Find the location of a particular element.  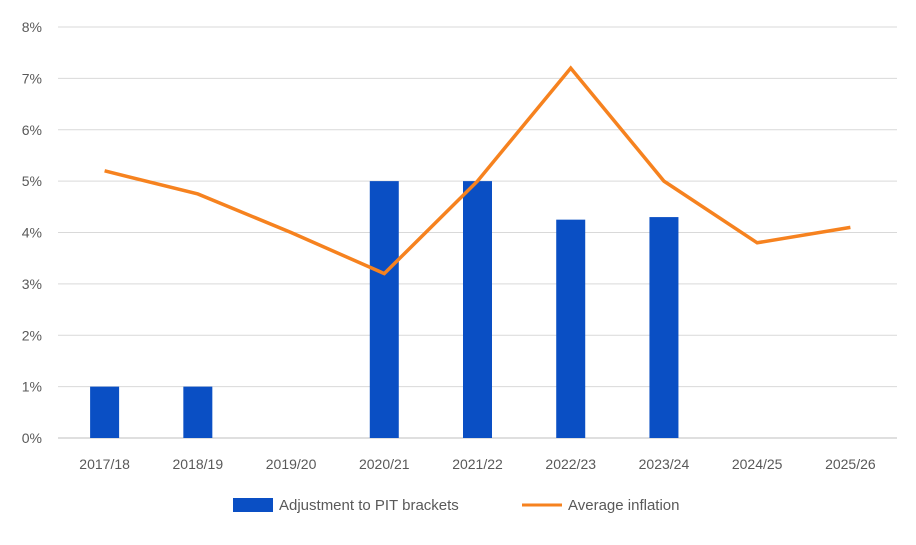

y-tick-label: 8% is located at coordinates (32, 27).